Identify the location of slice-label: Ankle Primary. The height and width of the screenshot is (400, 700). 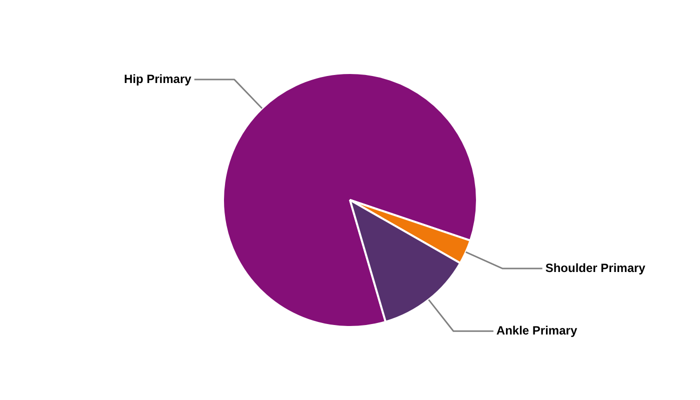
(537, 330).